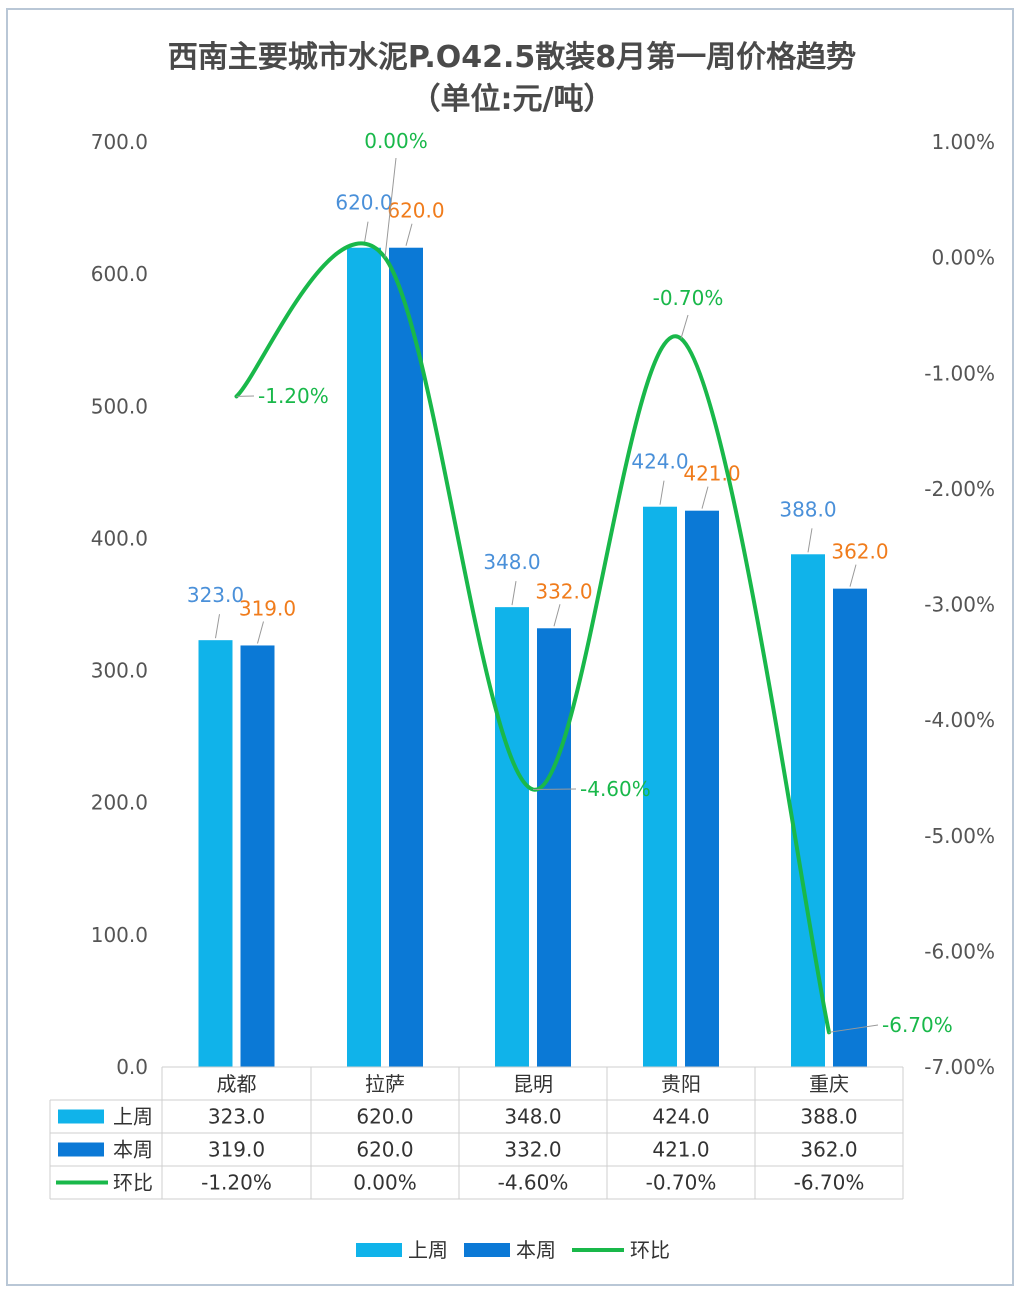 This screenshot has height=1298, width=1024. Describe the element at coordinates (828, 1117) in the screenshot. I see `table-cell: 388.0` at that location.